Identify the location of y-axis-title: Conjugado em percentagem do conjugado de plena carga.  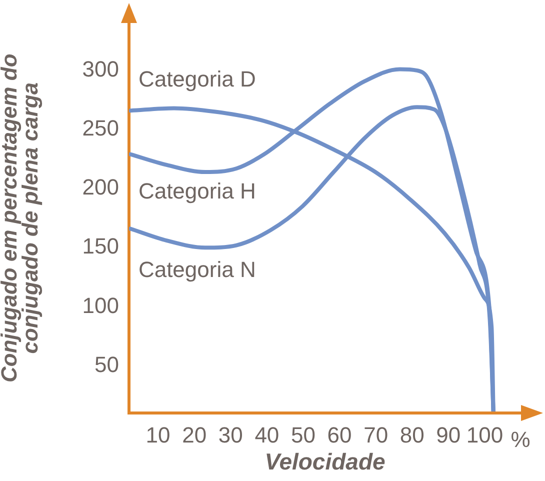
(21, 218).